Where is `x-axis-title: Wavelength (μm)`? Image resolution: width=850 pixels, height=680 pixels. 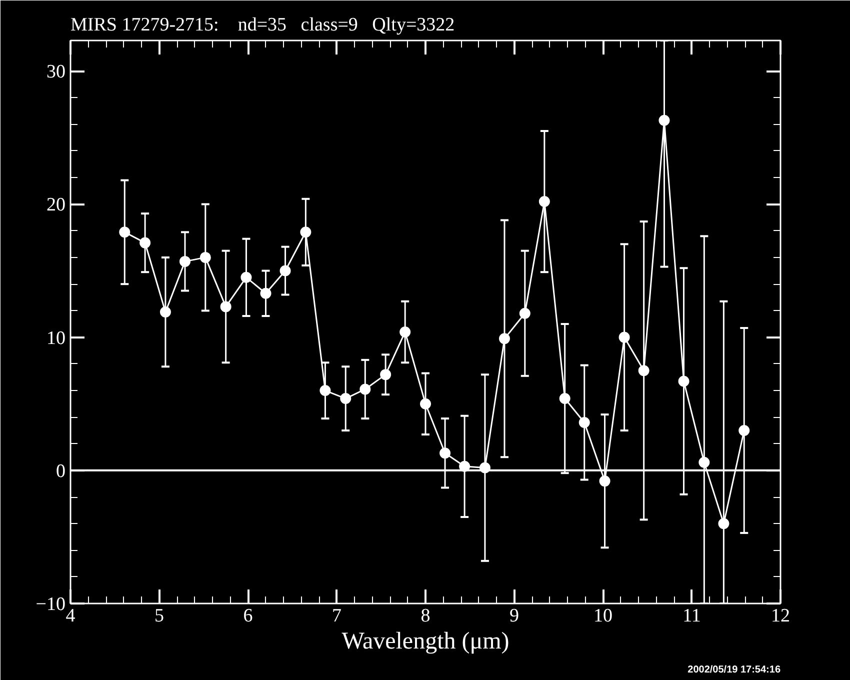 x-axis-title: Wavelength (μm) is located at coordinates (426, 641).